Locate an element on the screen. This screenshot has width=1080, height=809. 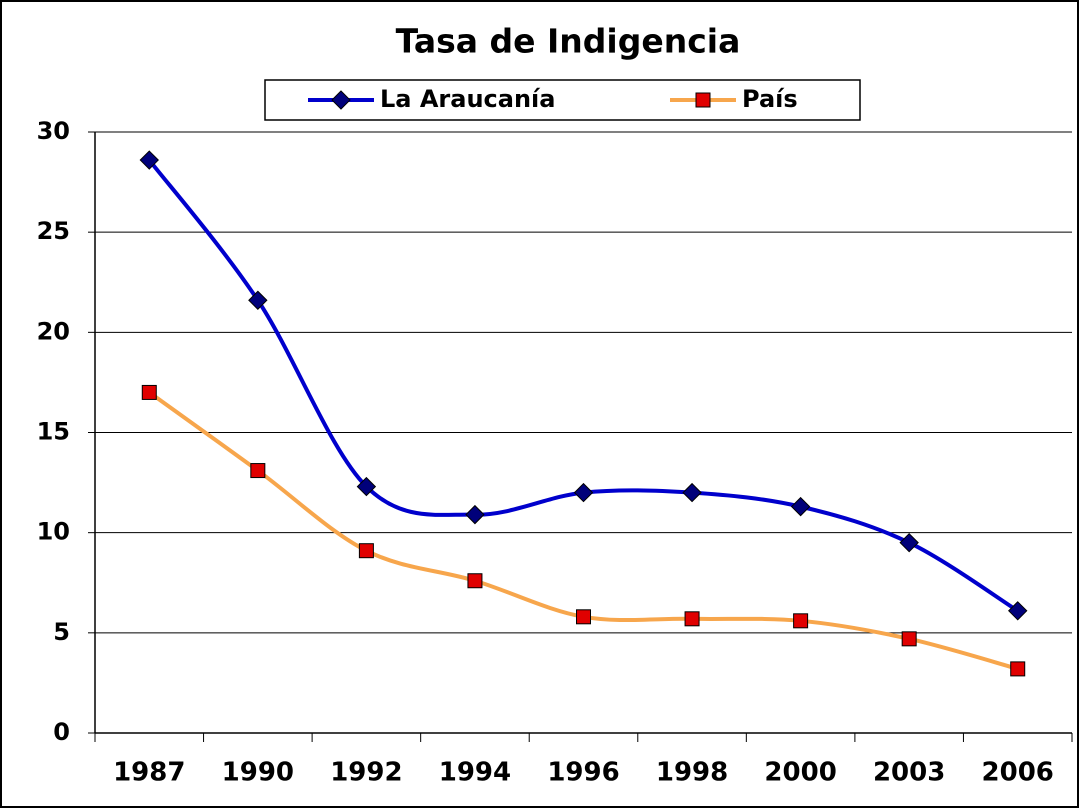
x-tick-label: 1990 is located at coordinates (258, 773).